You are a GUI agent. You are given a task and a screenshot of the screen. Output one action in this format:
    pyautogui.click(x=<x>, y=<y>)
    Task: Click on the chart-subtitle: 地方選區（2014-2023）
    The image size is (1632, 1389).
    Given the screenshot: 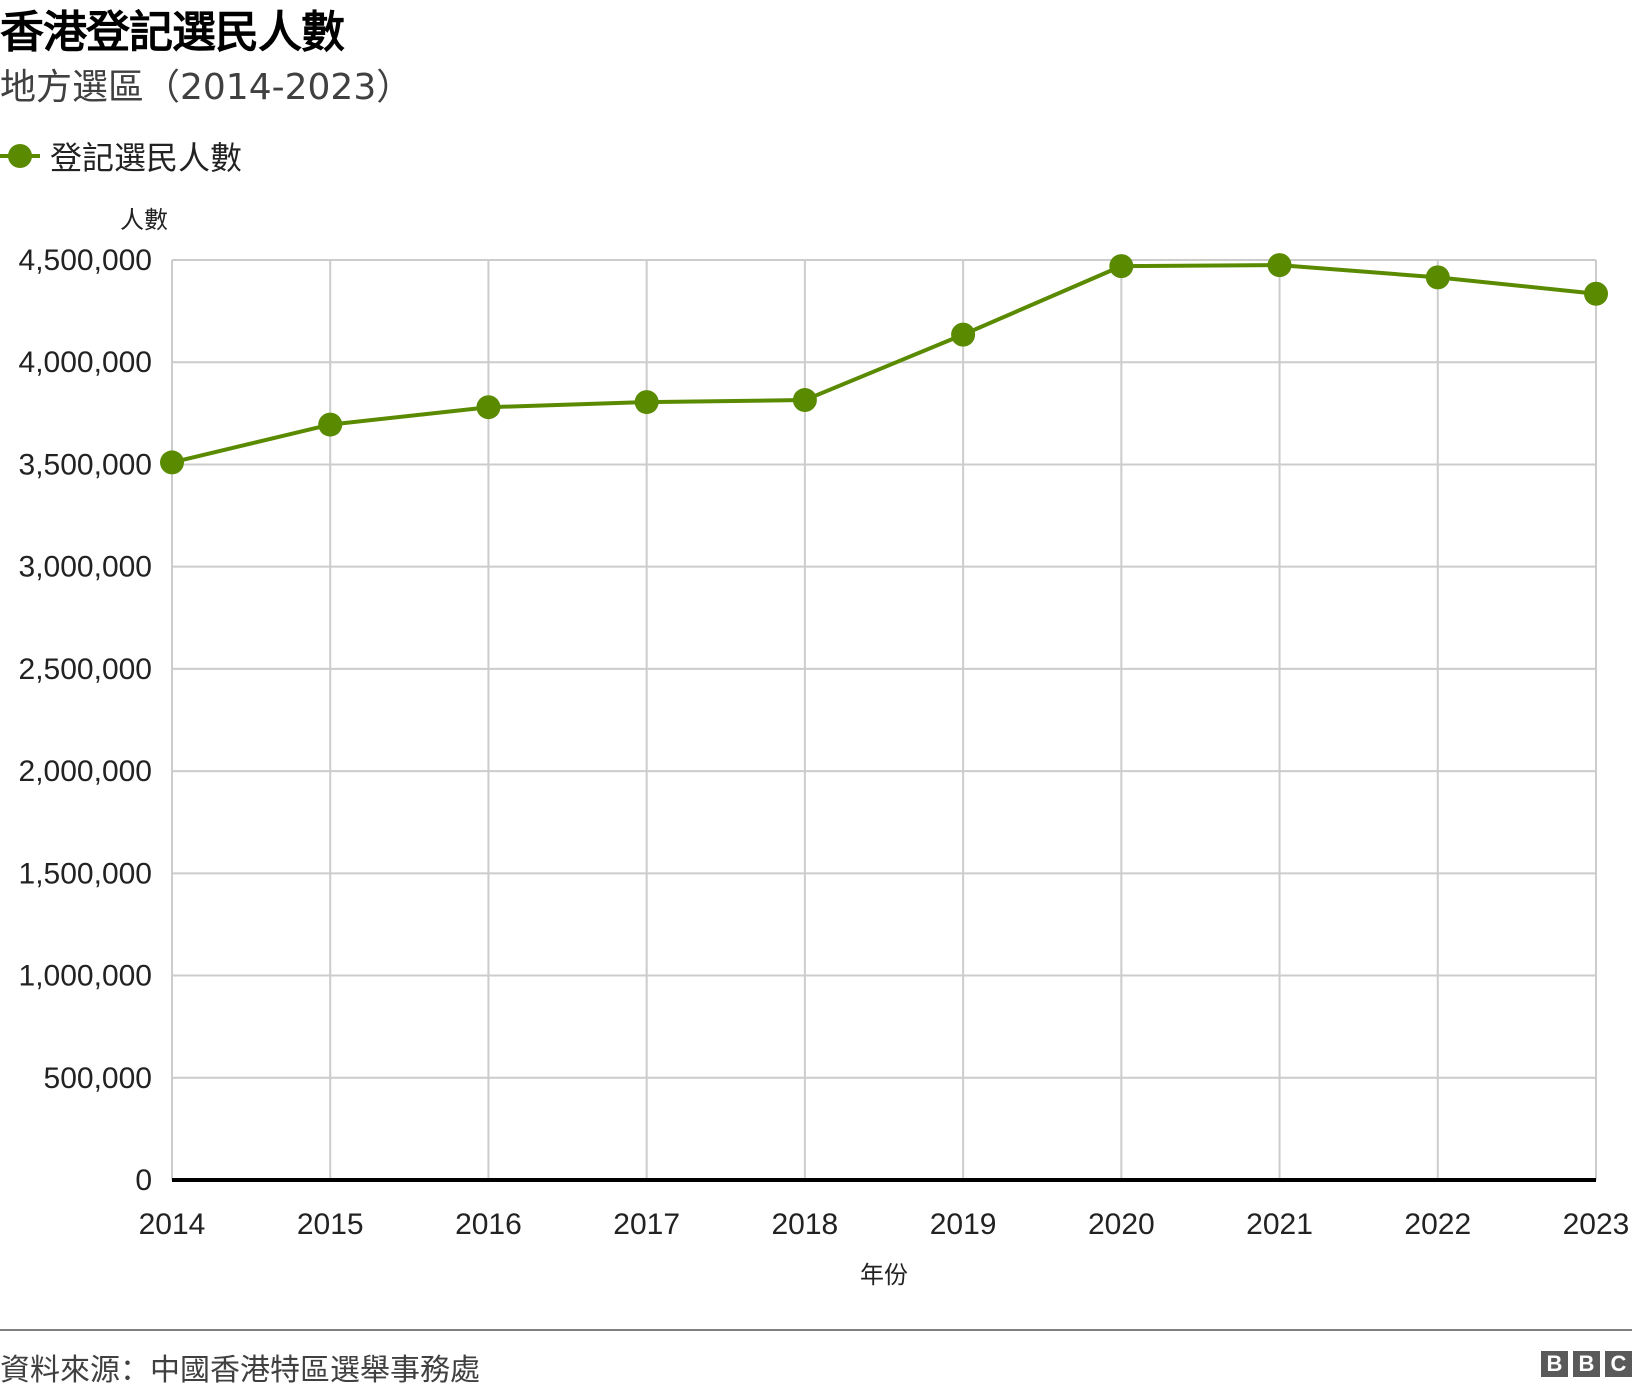 What is the action you would take?
    pyautogui.click(x=206, y=87)
    